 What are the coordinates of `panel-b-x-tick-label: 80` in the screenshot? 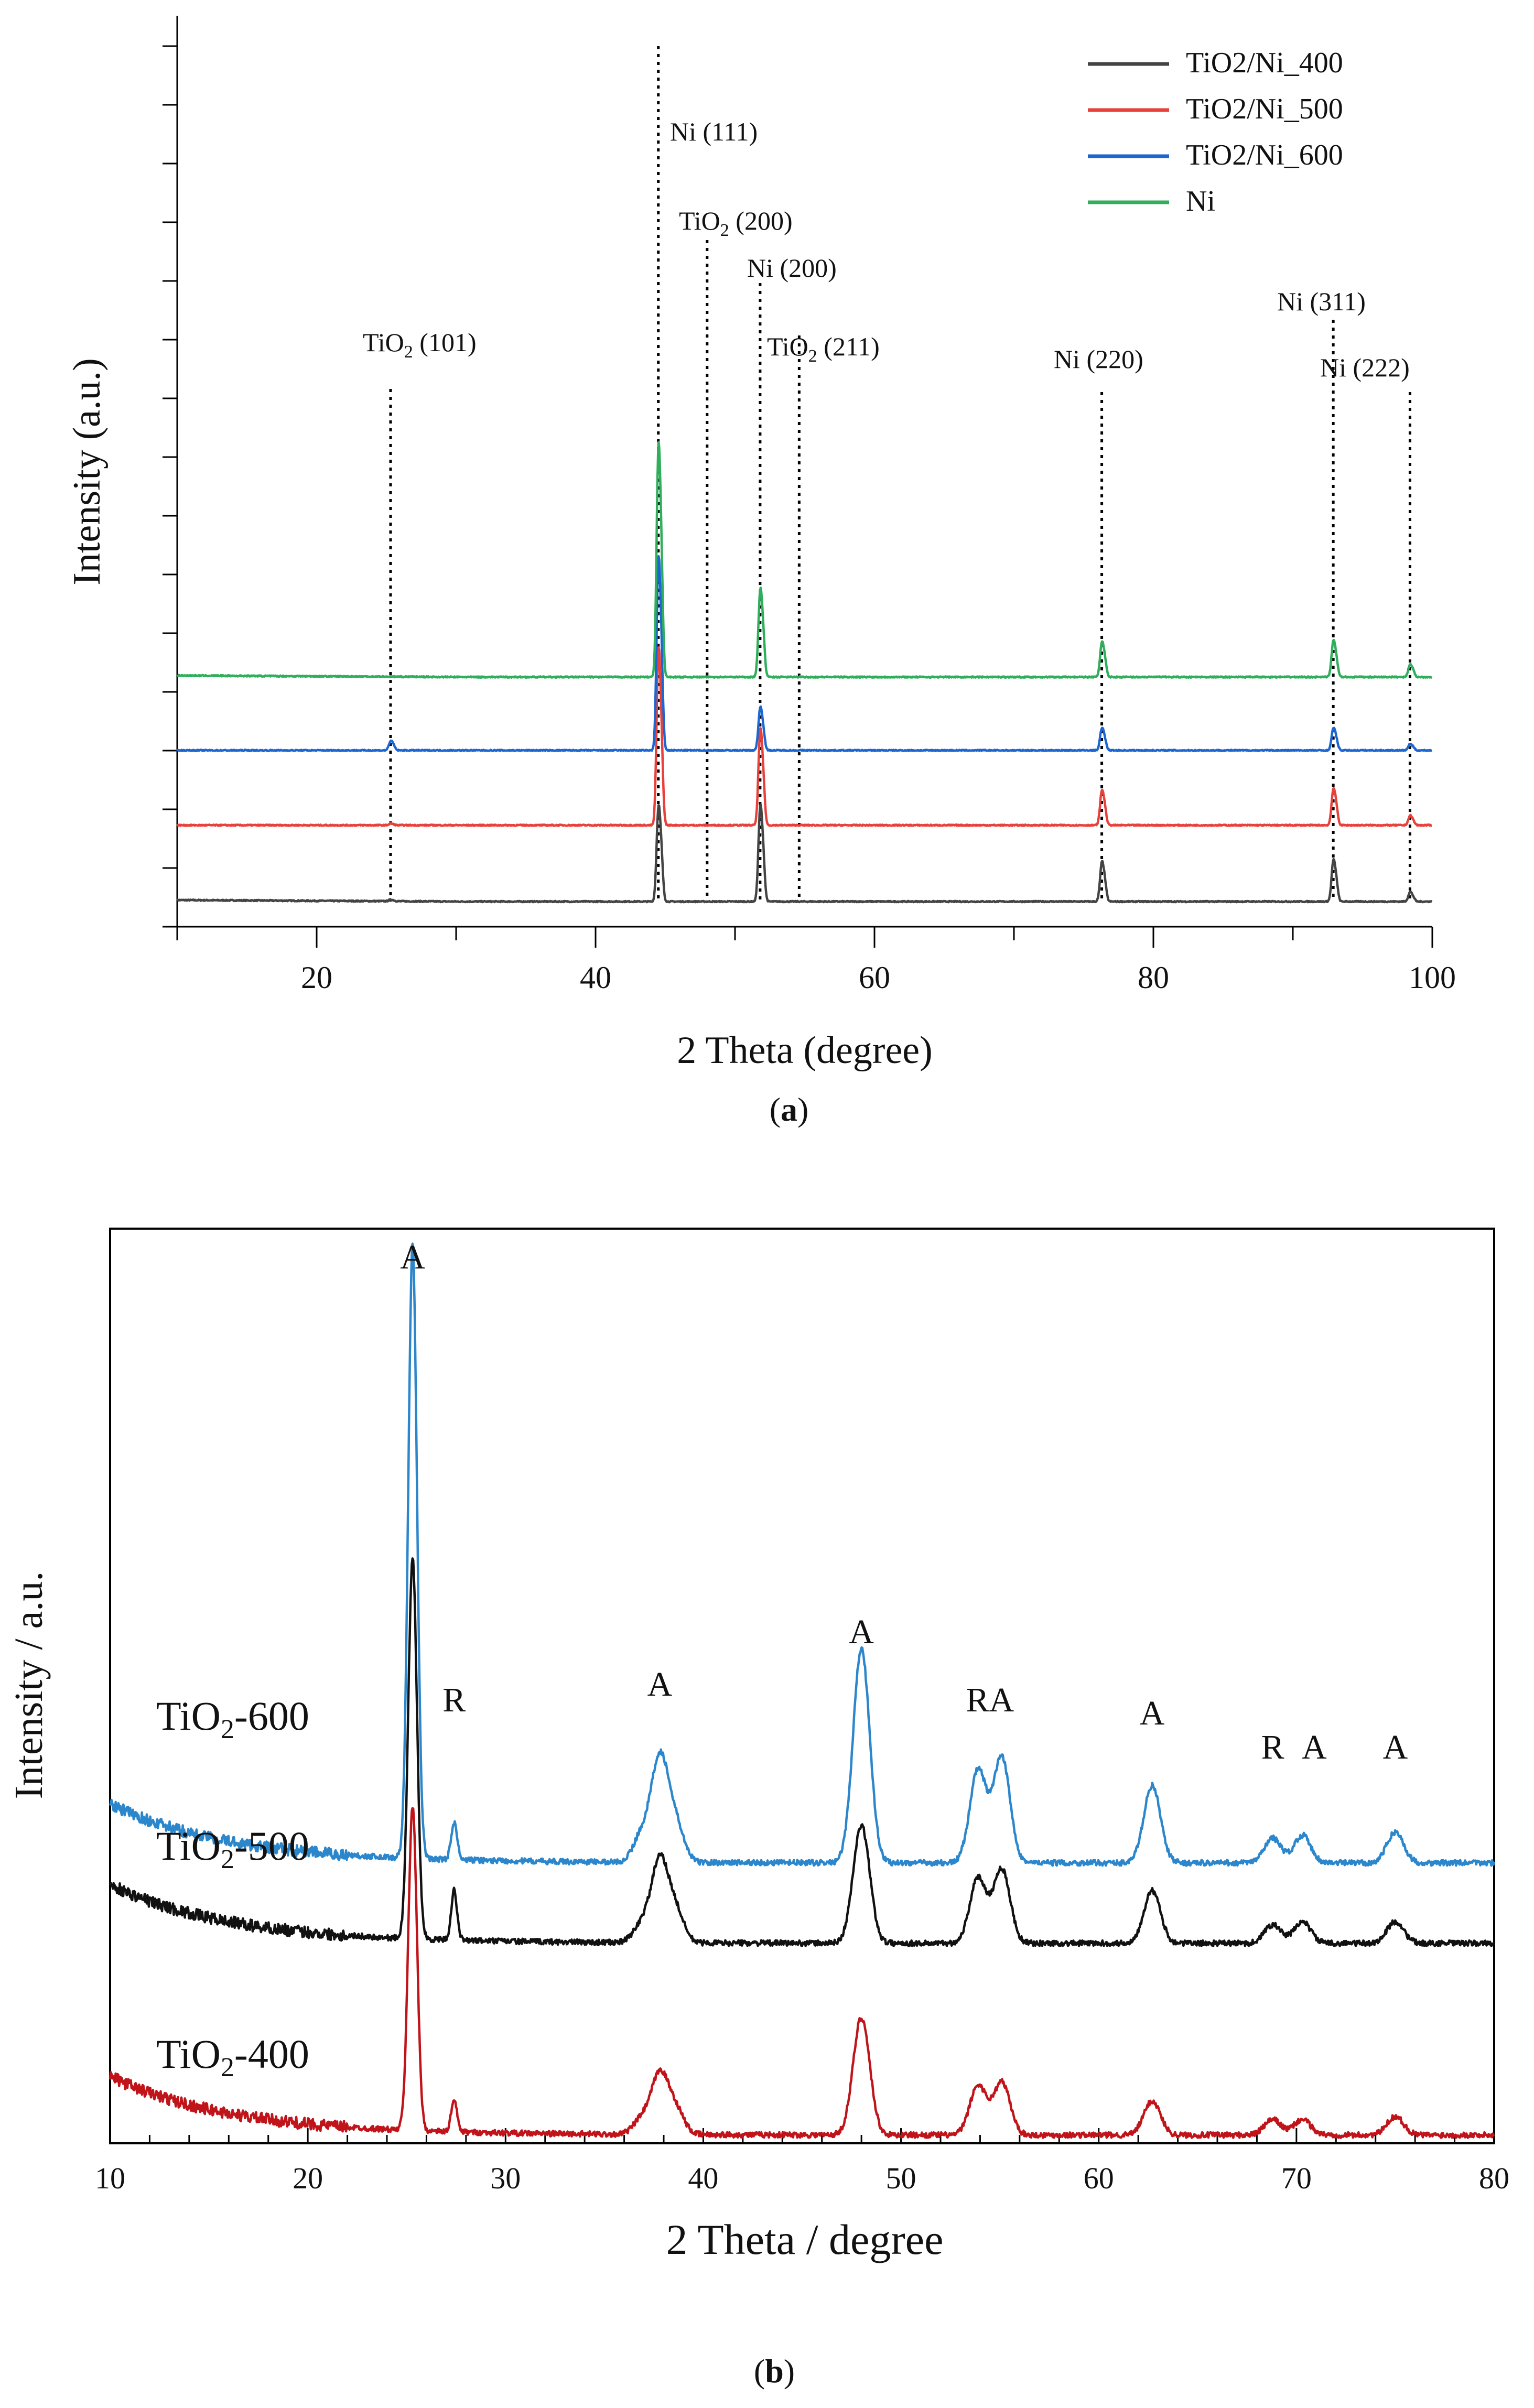 It's located at (1494, 2178).